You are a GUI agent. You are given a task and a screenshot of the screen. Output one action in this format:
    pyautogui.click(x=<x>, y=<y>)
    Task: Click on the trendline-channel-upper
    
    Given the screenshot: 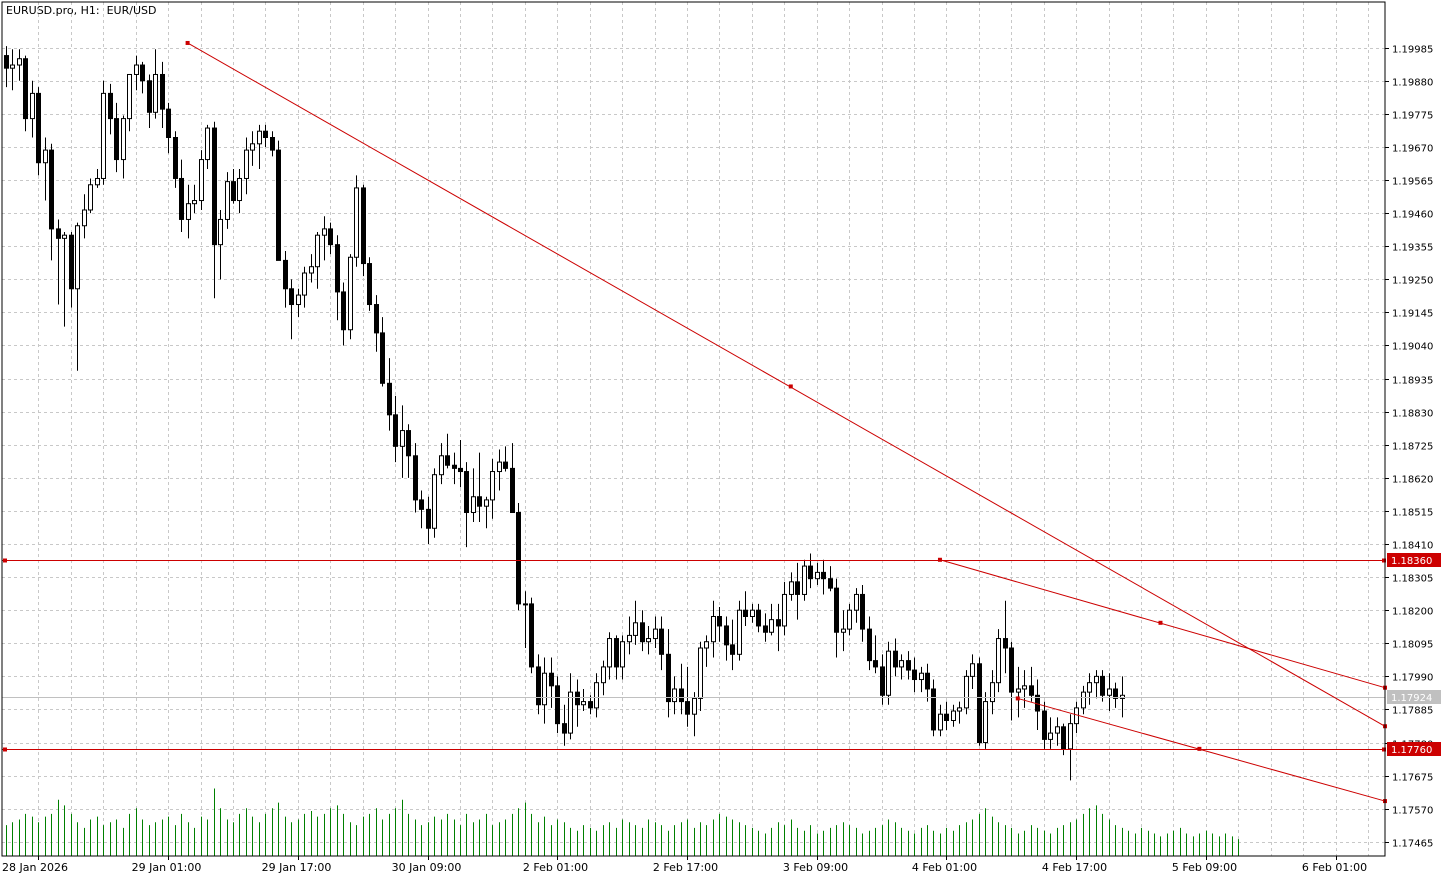 What is the action you would take?
    pyautogui.click(x=1162, y=624)
    